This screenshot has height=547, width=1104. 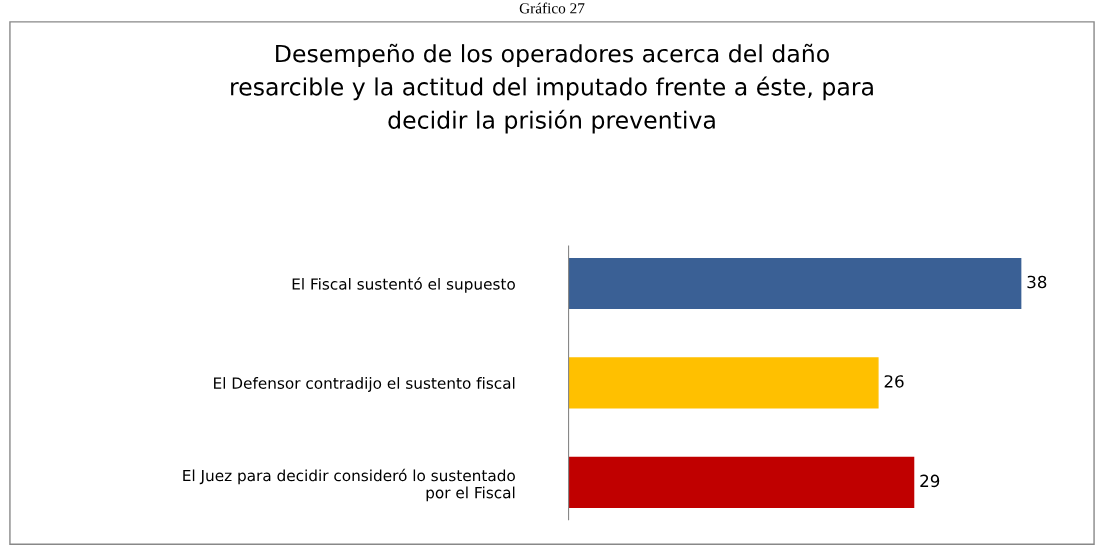 What do you see at coordinates (364, 384) in the screenshot?
I see `y-tick-label: El Defensor contradijo el sustento fiscal` at bounding box center [364, 384].